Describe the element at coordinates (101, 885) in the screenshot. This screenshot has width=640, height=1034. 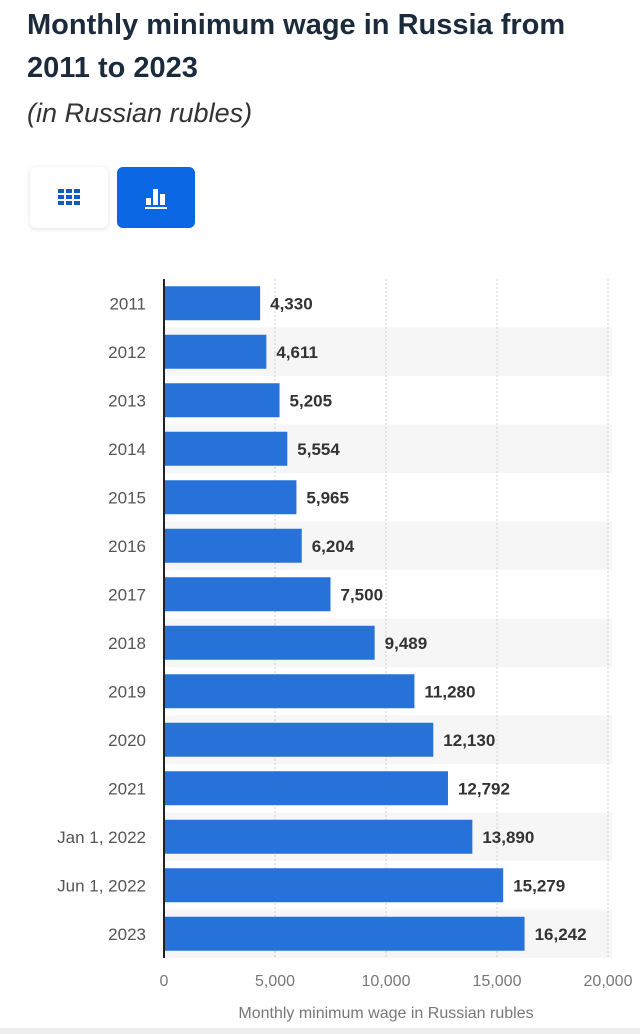
I see `y-category-label: Jun 1, 2022` at that location.